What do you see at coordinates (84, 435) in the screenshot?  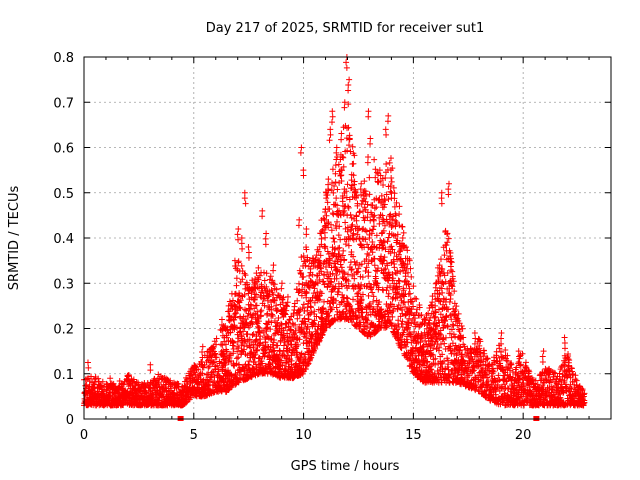 I see `x-tick-label: 0` at bounding box center [84, 435].